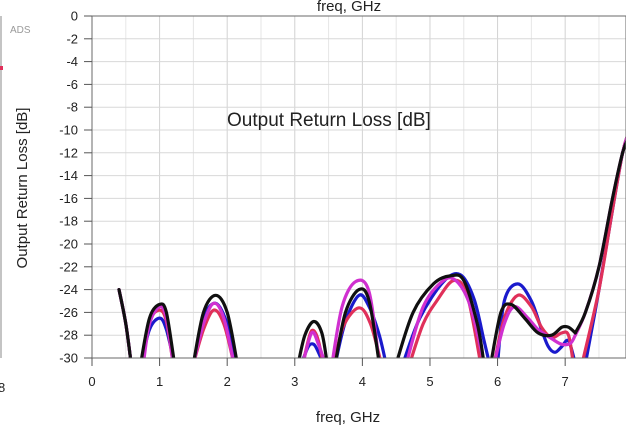  I want to click on x-tick-label: 4, so click(362, 381).